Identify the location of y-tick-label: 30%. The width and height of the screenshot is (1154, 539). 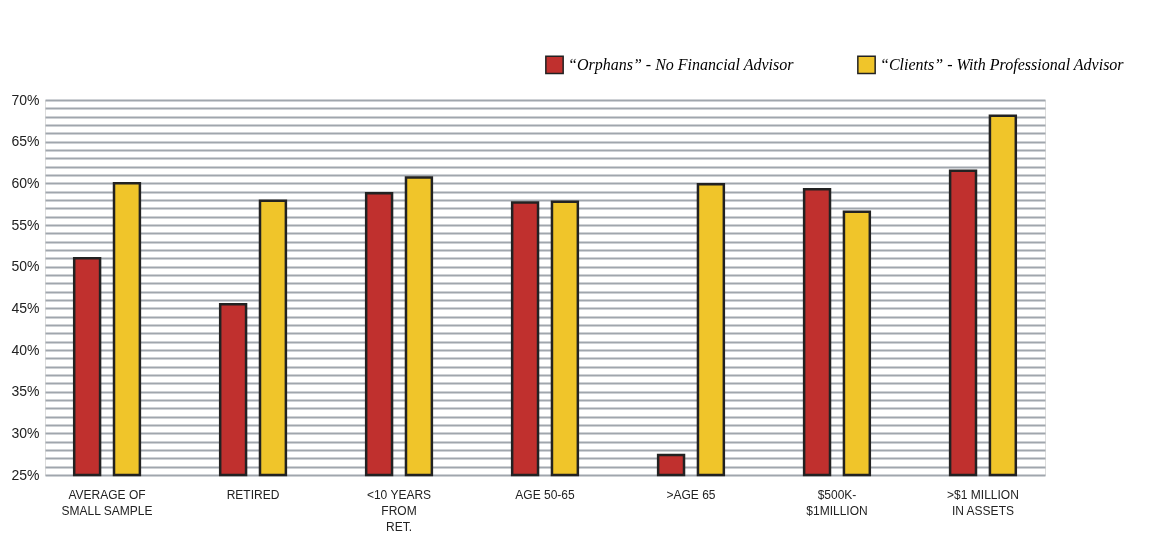
(25, 432).